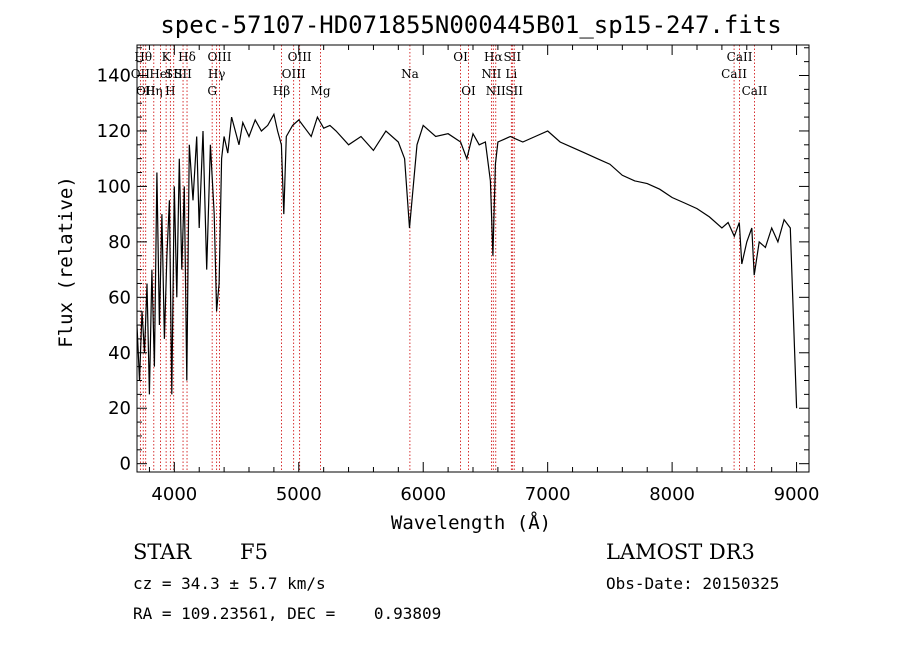 The height and width of the screenshot is (649, 900). I want to click on radec-label: RA = 109.23561, DEC = 0.93809, so click(287, 613).